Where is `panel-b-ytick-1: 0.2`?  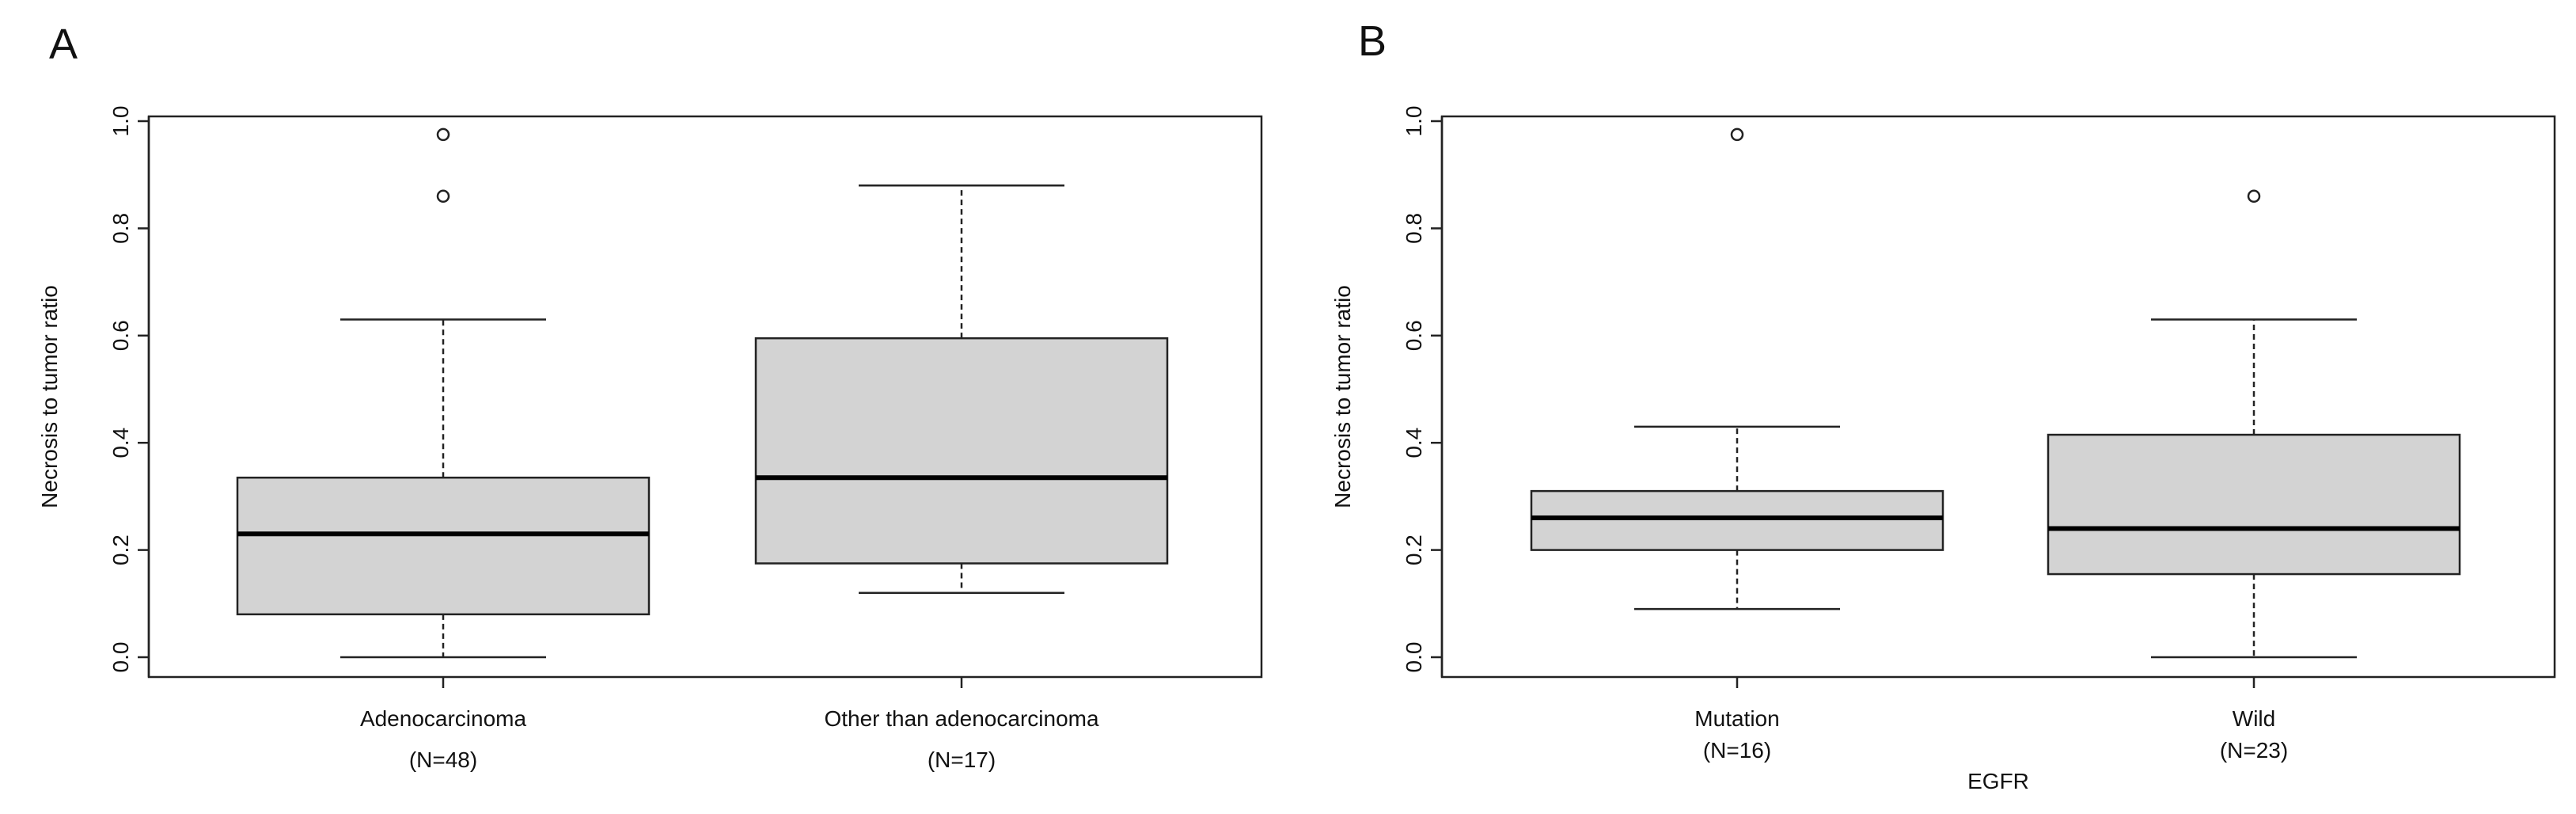
panel-b-ytick-1: 0.2 is located at coordinates (1422, 549).